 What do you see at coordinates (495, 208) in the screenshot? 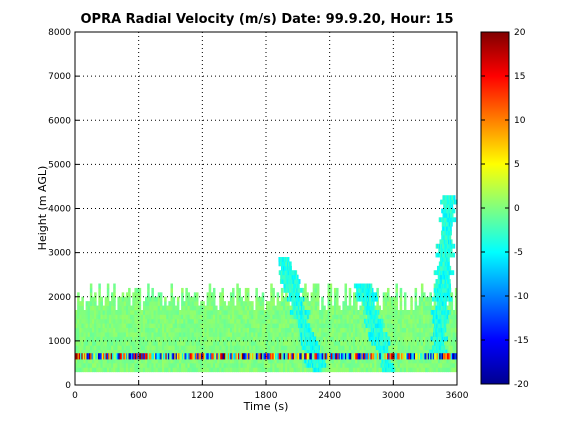
I see `colorbar-gradient` at bounding box center [495, 208].